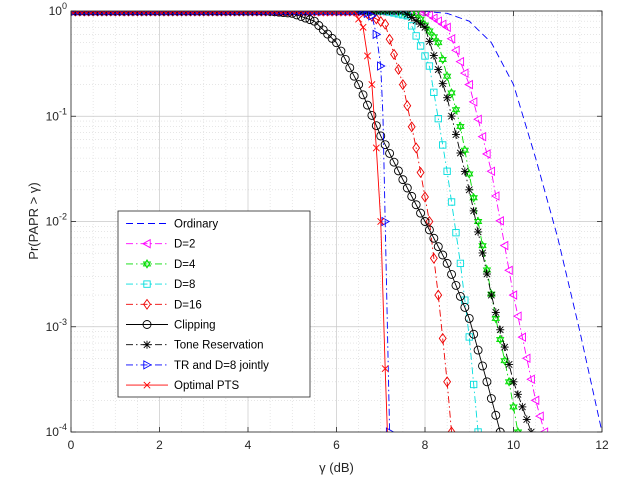 This screenshot has width=624, height=484. Describe the element at coordinates (207, 386) in the screenshot. I see `legend-label: Optimal PTS` at that location.